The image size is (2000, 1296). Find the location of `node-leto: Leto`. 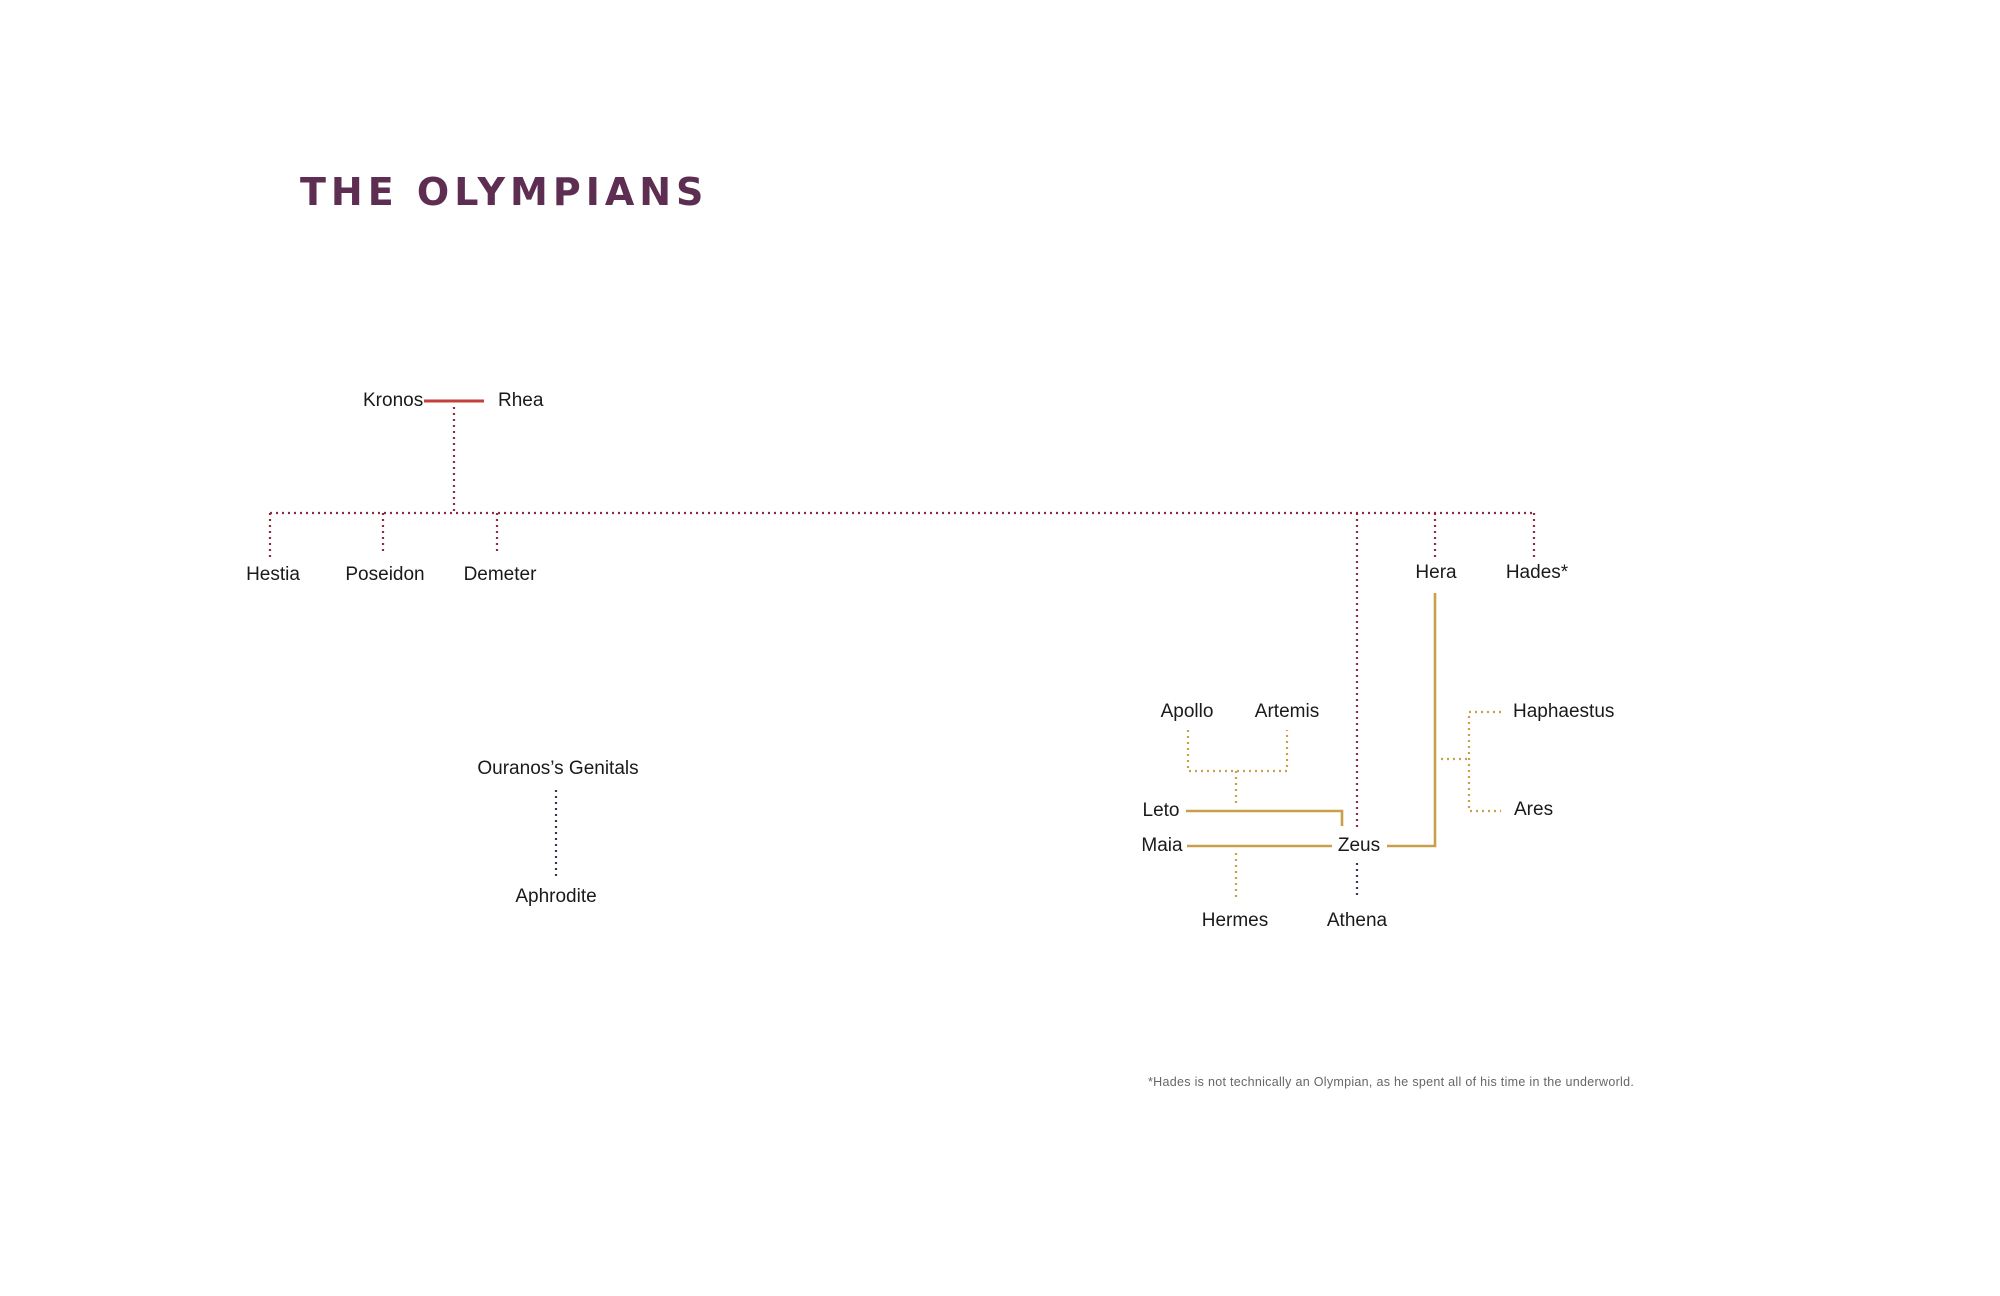

node-leto: Leto is located at coordinates (1161, 810).